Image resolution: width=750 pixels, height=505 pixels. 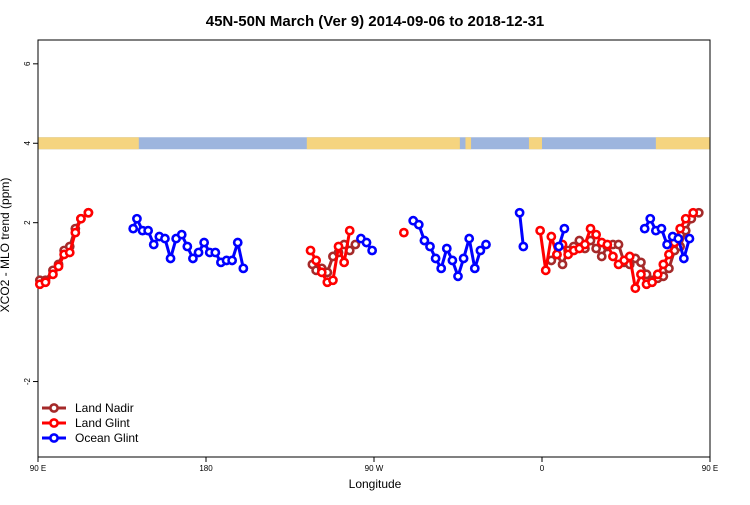 I want to click on legend-label-land-glint: Land Glint, so click(x=102, y=423).